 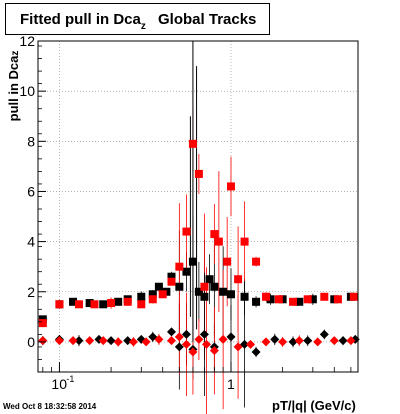 What do you see at coordinates (31, 141) in the screenshot?
I see `y-tick-label: 8` at bounding box center [31, 141].